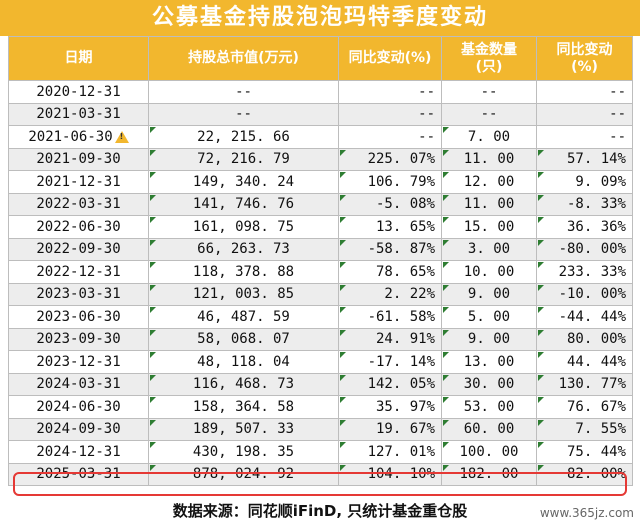 This screenshot has height=525, width=640. I want to click on warning-icon: !, so click(121, 136).